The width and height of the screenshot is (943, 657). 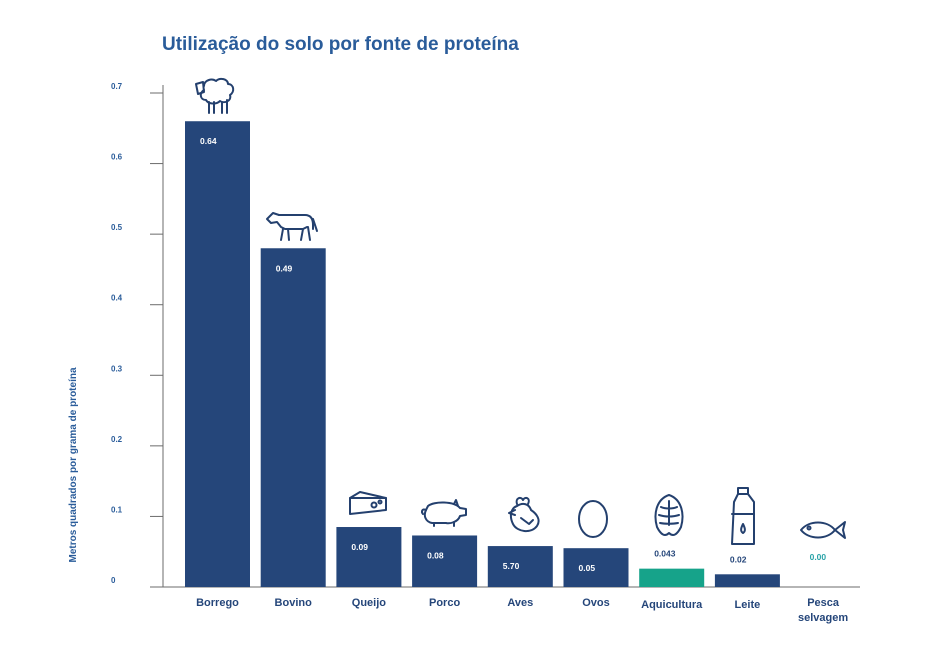 I want to click on category-label: Leite, so click(x=748, y=605).